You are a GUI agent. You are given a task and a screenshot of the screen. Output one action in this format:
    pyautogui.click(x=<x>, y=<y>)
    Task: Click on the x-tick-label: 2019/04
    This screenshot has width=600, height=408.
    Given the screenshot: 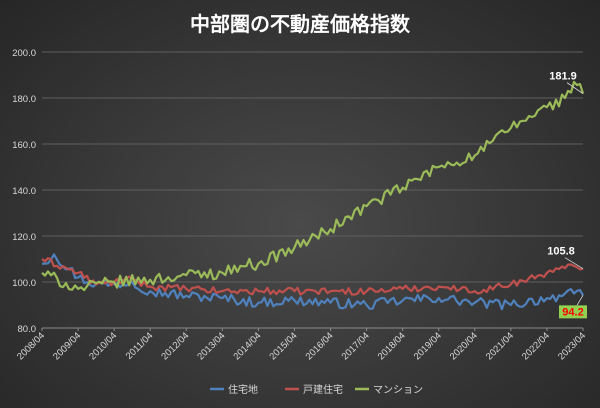 What is the action you would take?
    pyautogui.click(x=428, y=346)
    